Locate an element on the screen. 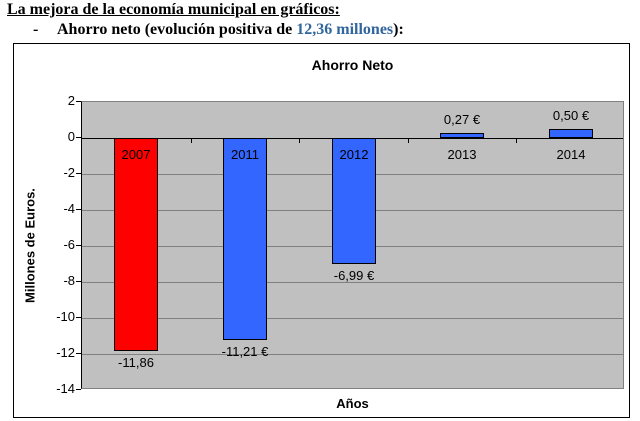  bar-2012 is located at coordinates (354, 201).